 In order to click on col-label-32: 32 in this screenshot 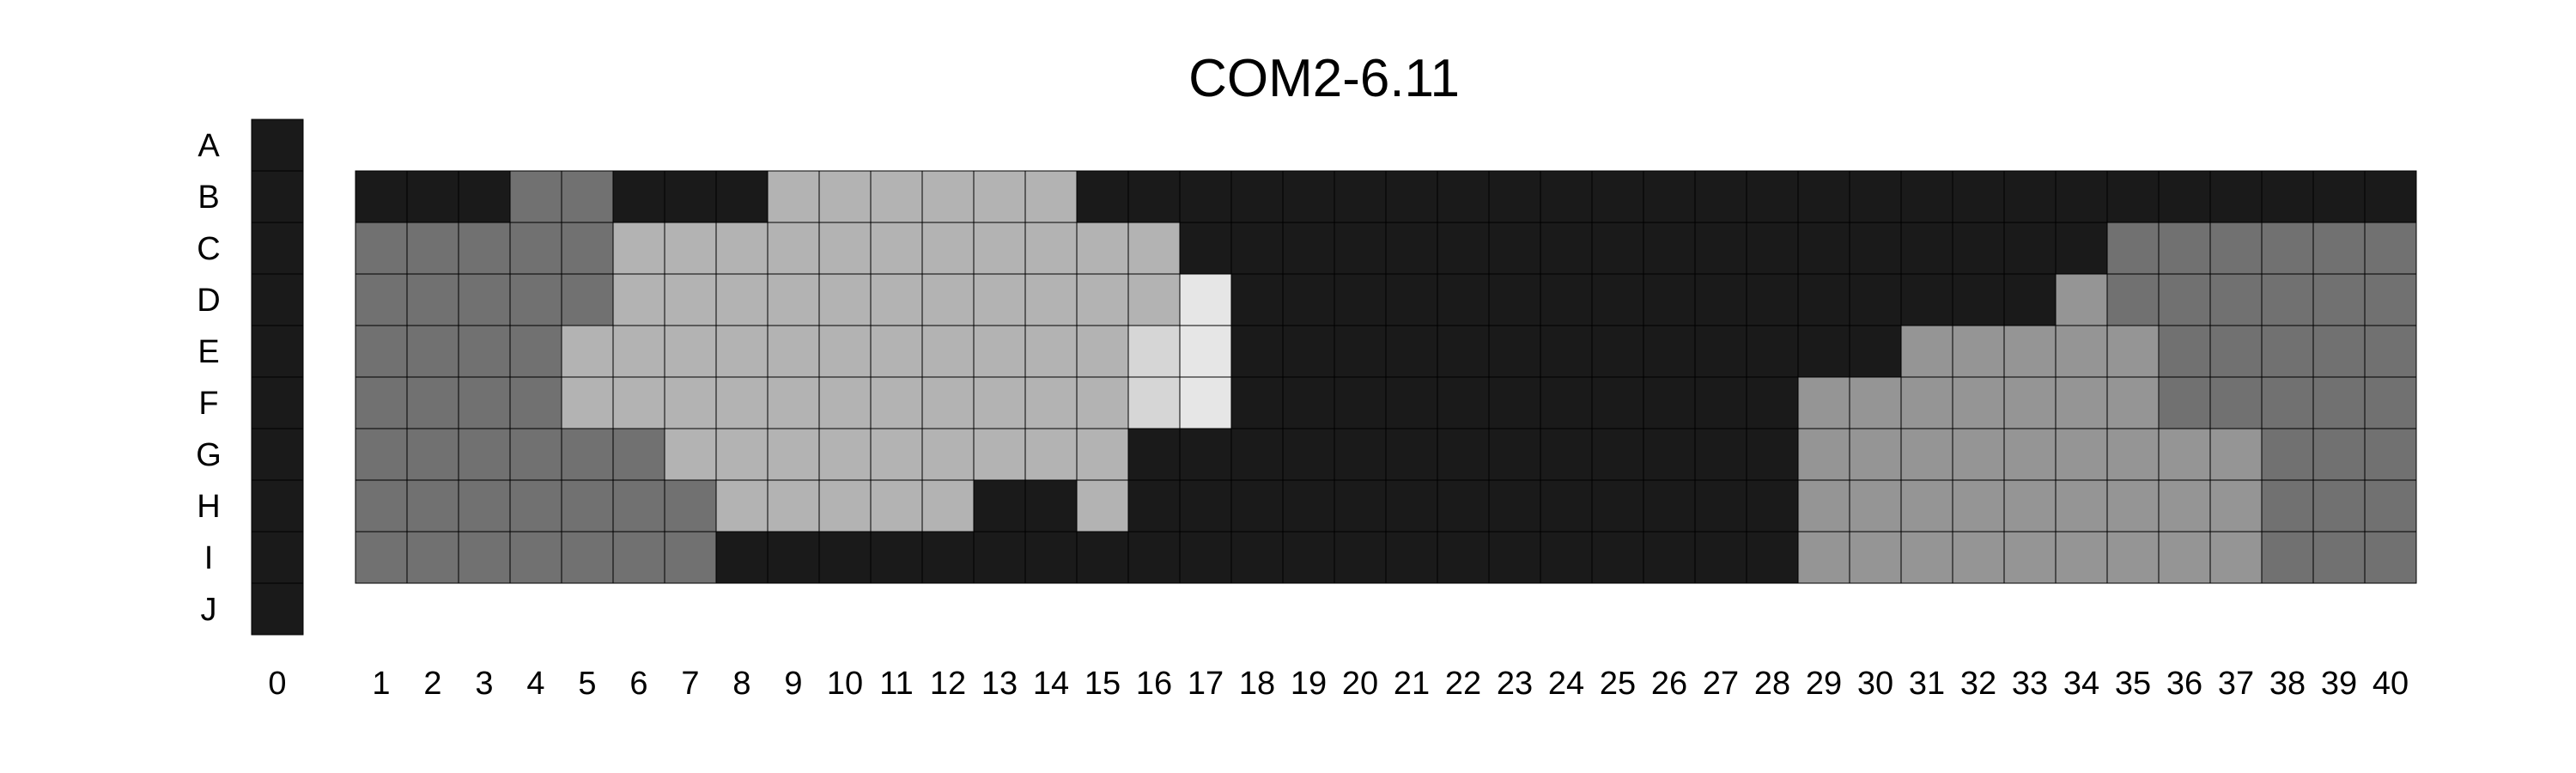, I will do `click(1978, 684)`.